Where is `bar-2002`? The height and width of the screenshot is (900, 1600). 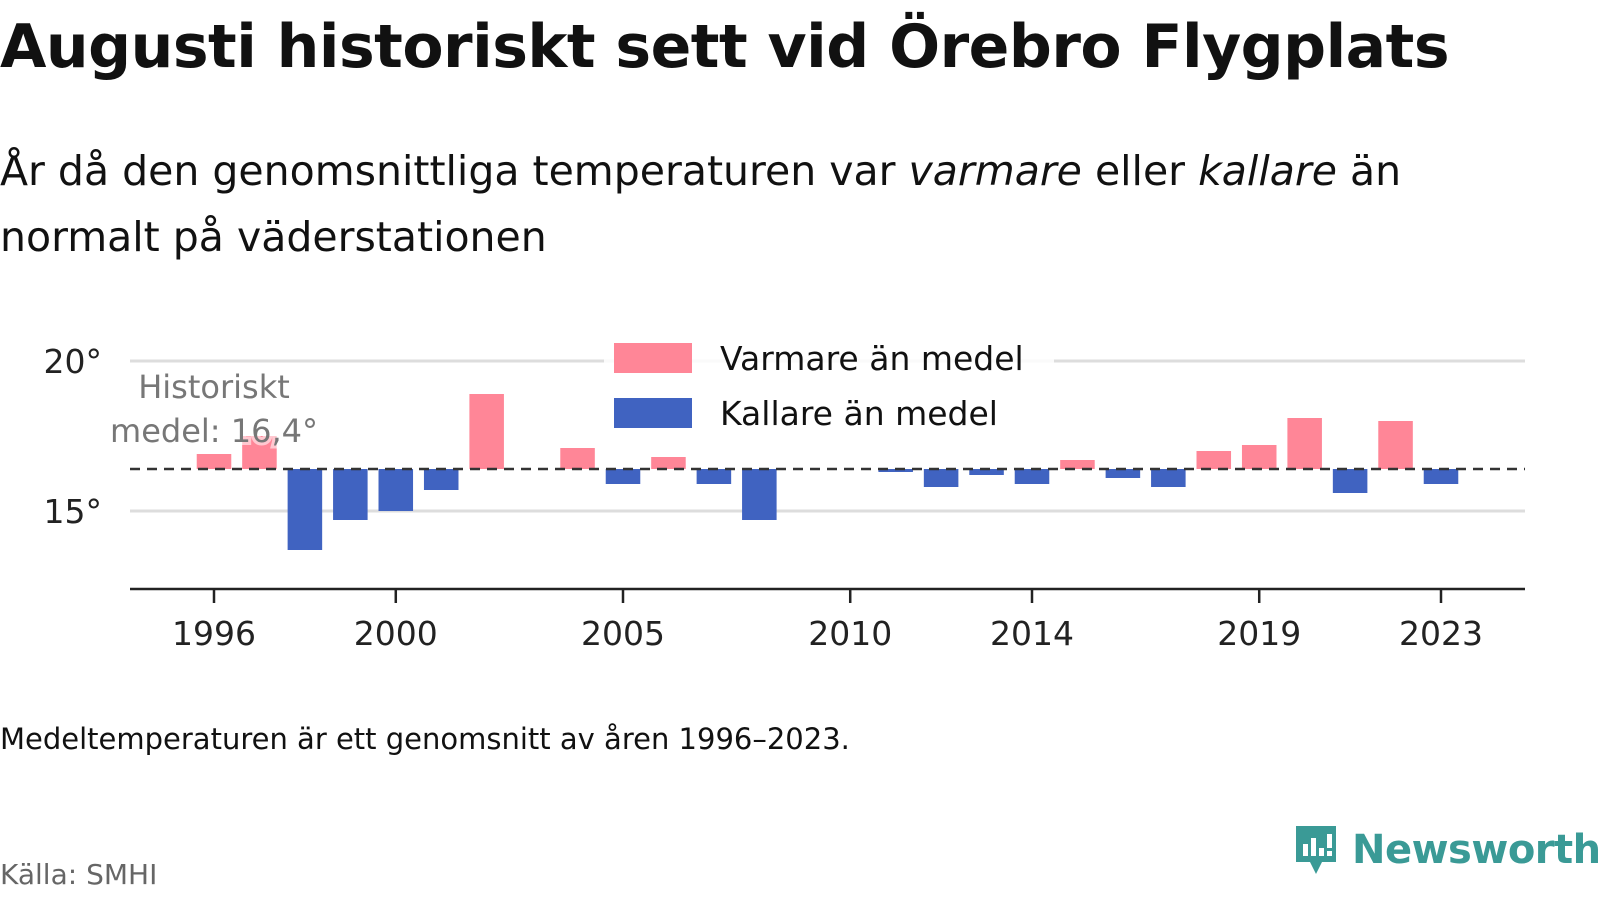
bar-2002 is located at coordinates (486, 431).